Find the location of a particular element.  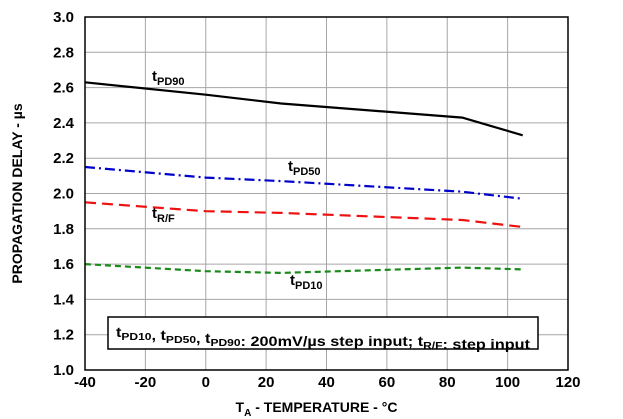

series-line-tpd90 is located at coordinates (304, 109).